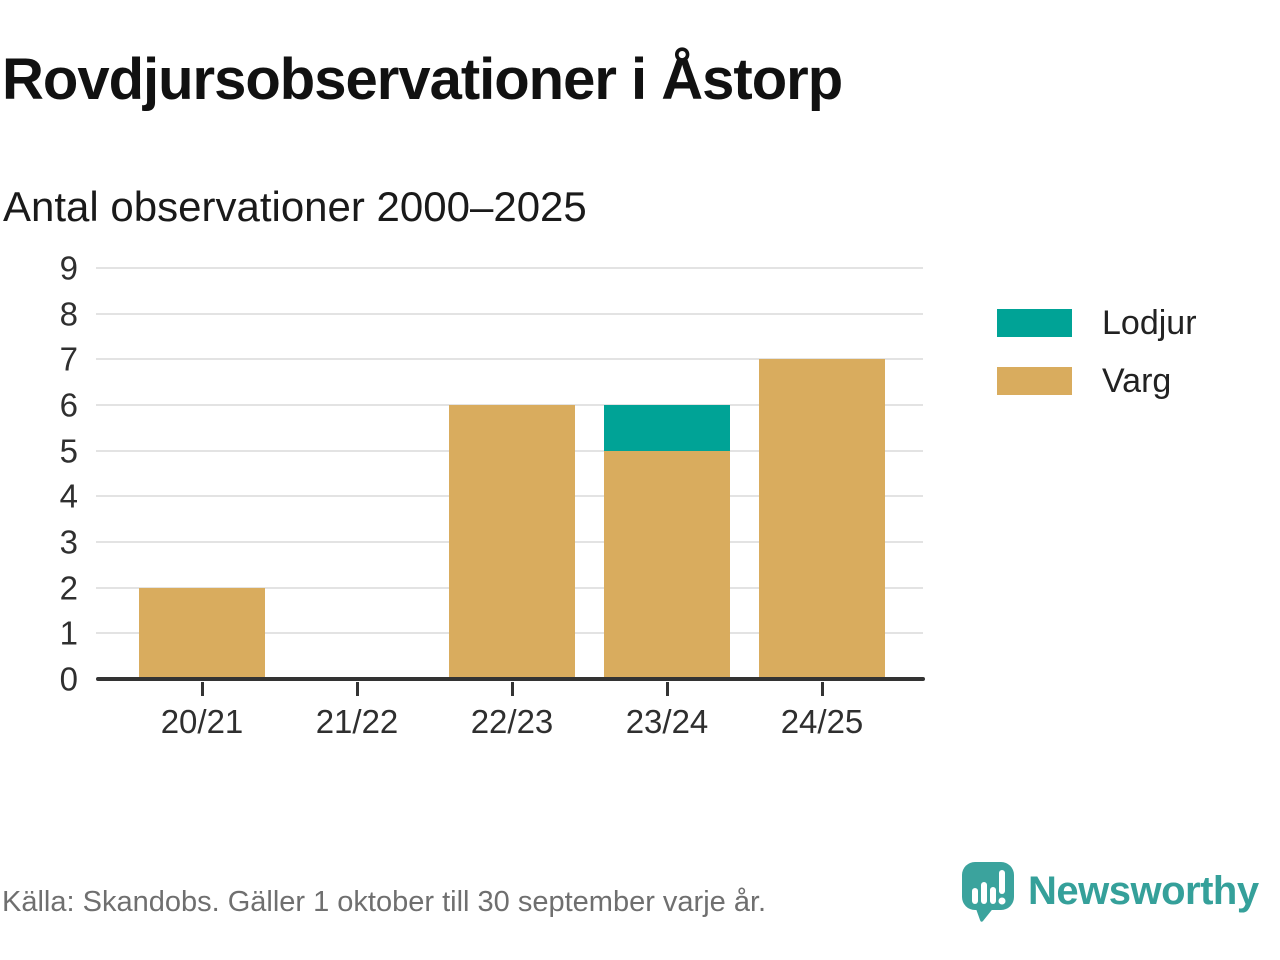  Describe the element at coordinates (822, 721) in the screenshot. I see `x-axis-tick-label: 24/25` at that location.